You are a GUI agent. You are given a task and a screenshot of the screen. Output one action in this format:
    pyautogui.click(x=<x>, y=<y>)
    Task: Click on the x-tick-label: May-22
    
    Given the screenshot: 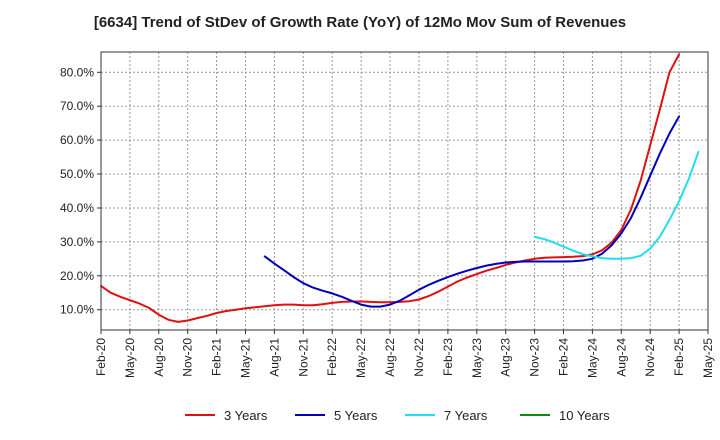 What is the action you would take?
    pyautogui.click(x=361, y=358)
    